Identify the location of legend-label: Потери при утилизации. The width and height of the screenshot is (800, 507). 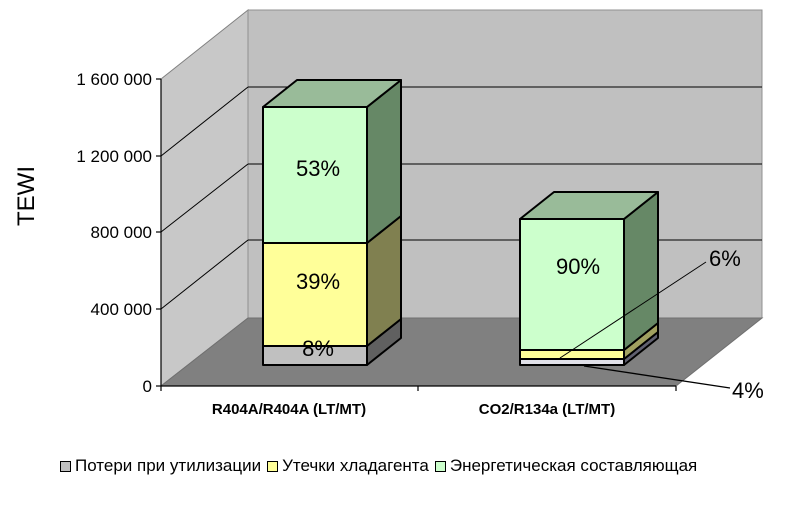
(168, 465).